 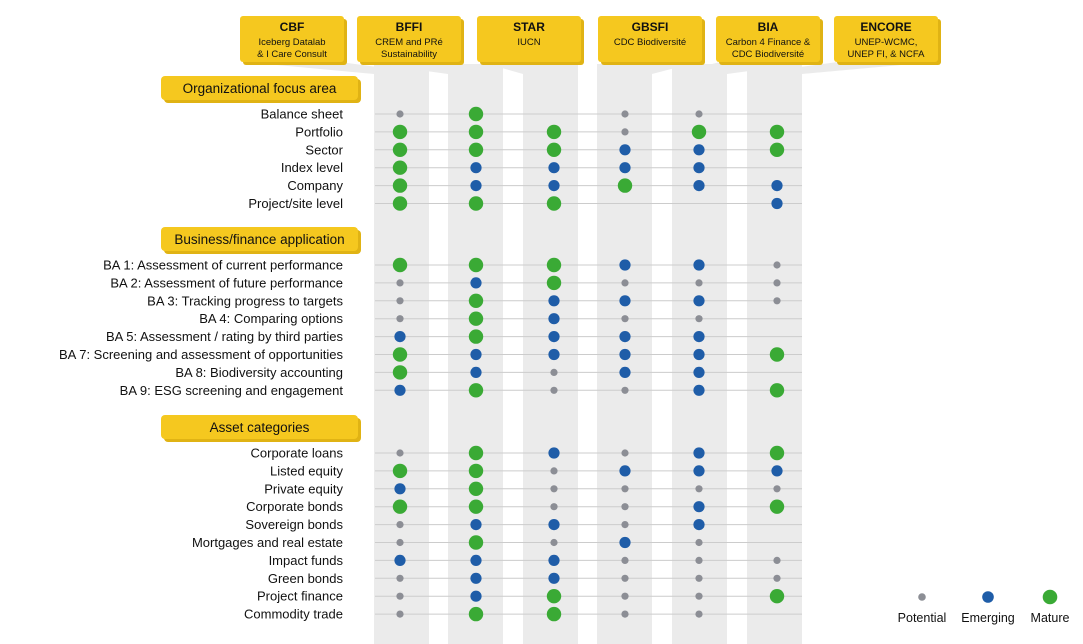 What do you see at coordinates (887, 54) in the screenshot?
I see `tool-owner-line: UNEP FI, & NCFA` at bounding box center [887, 54].